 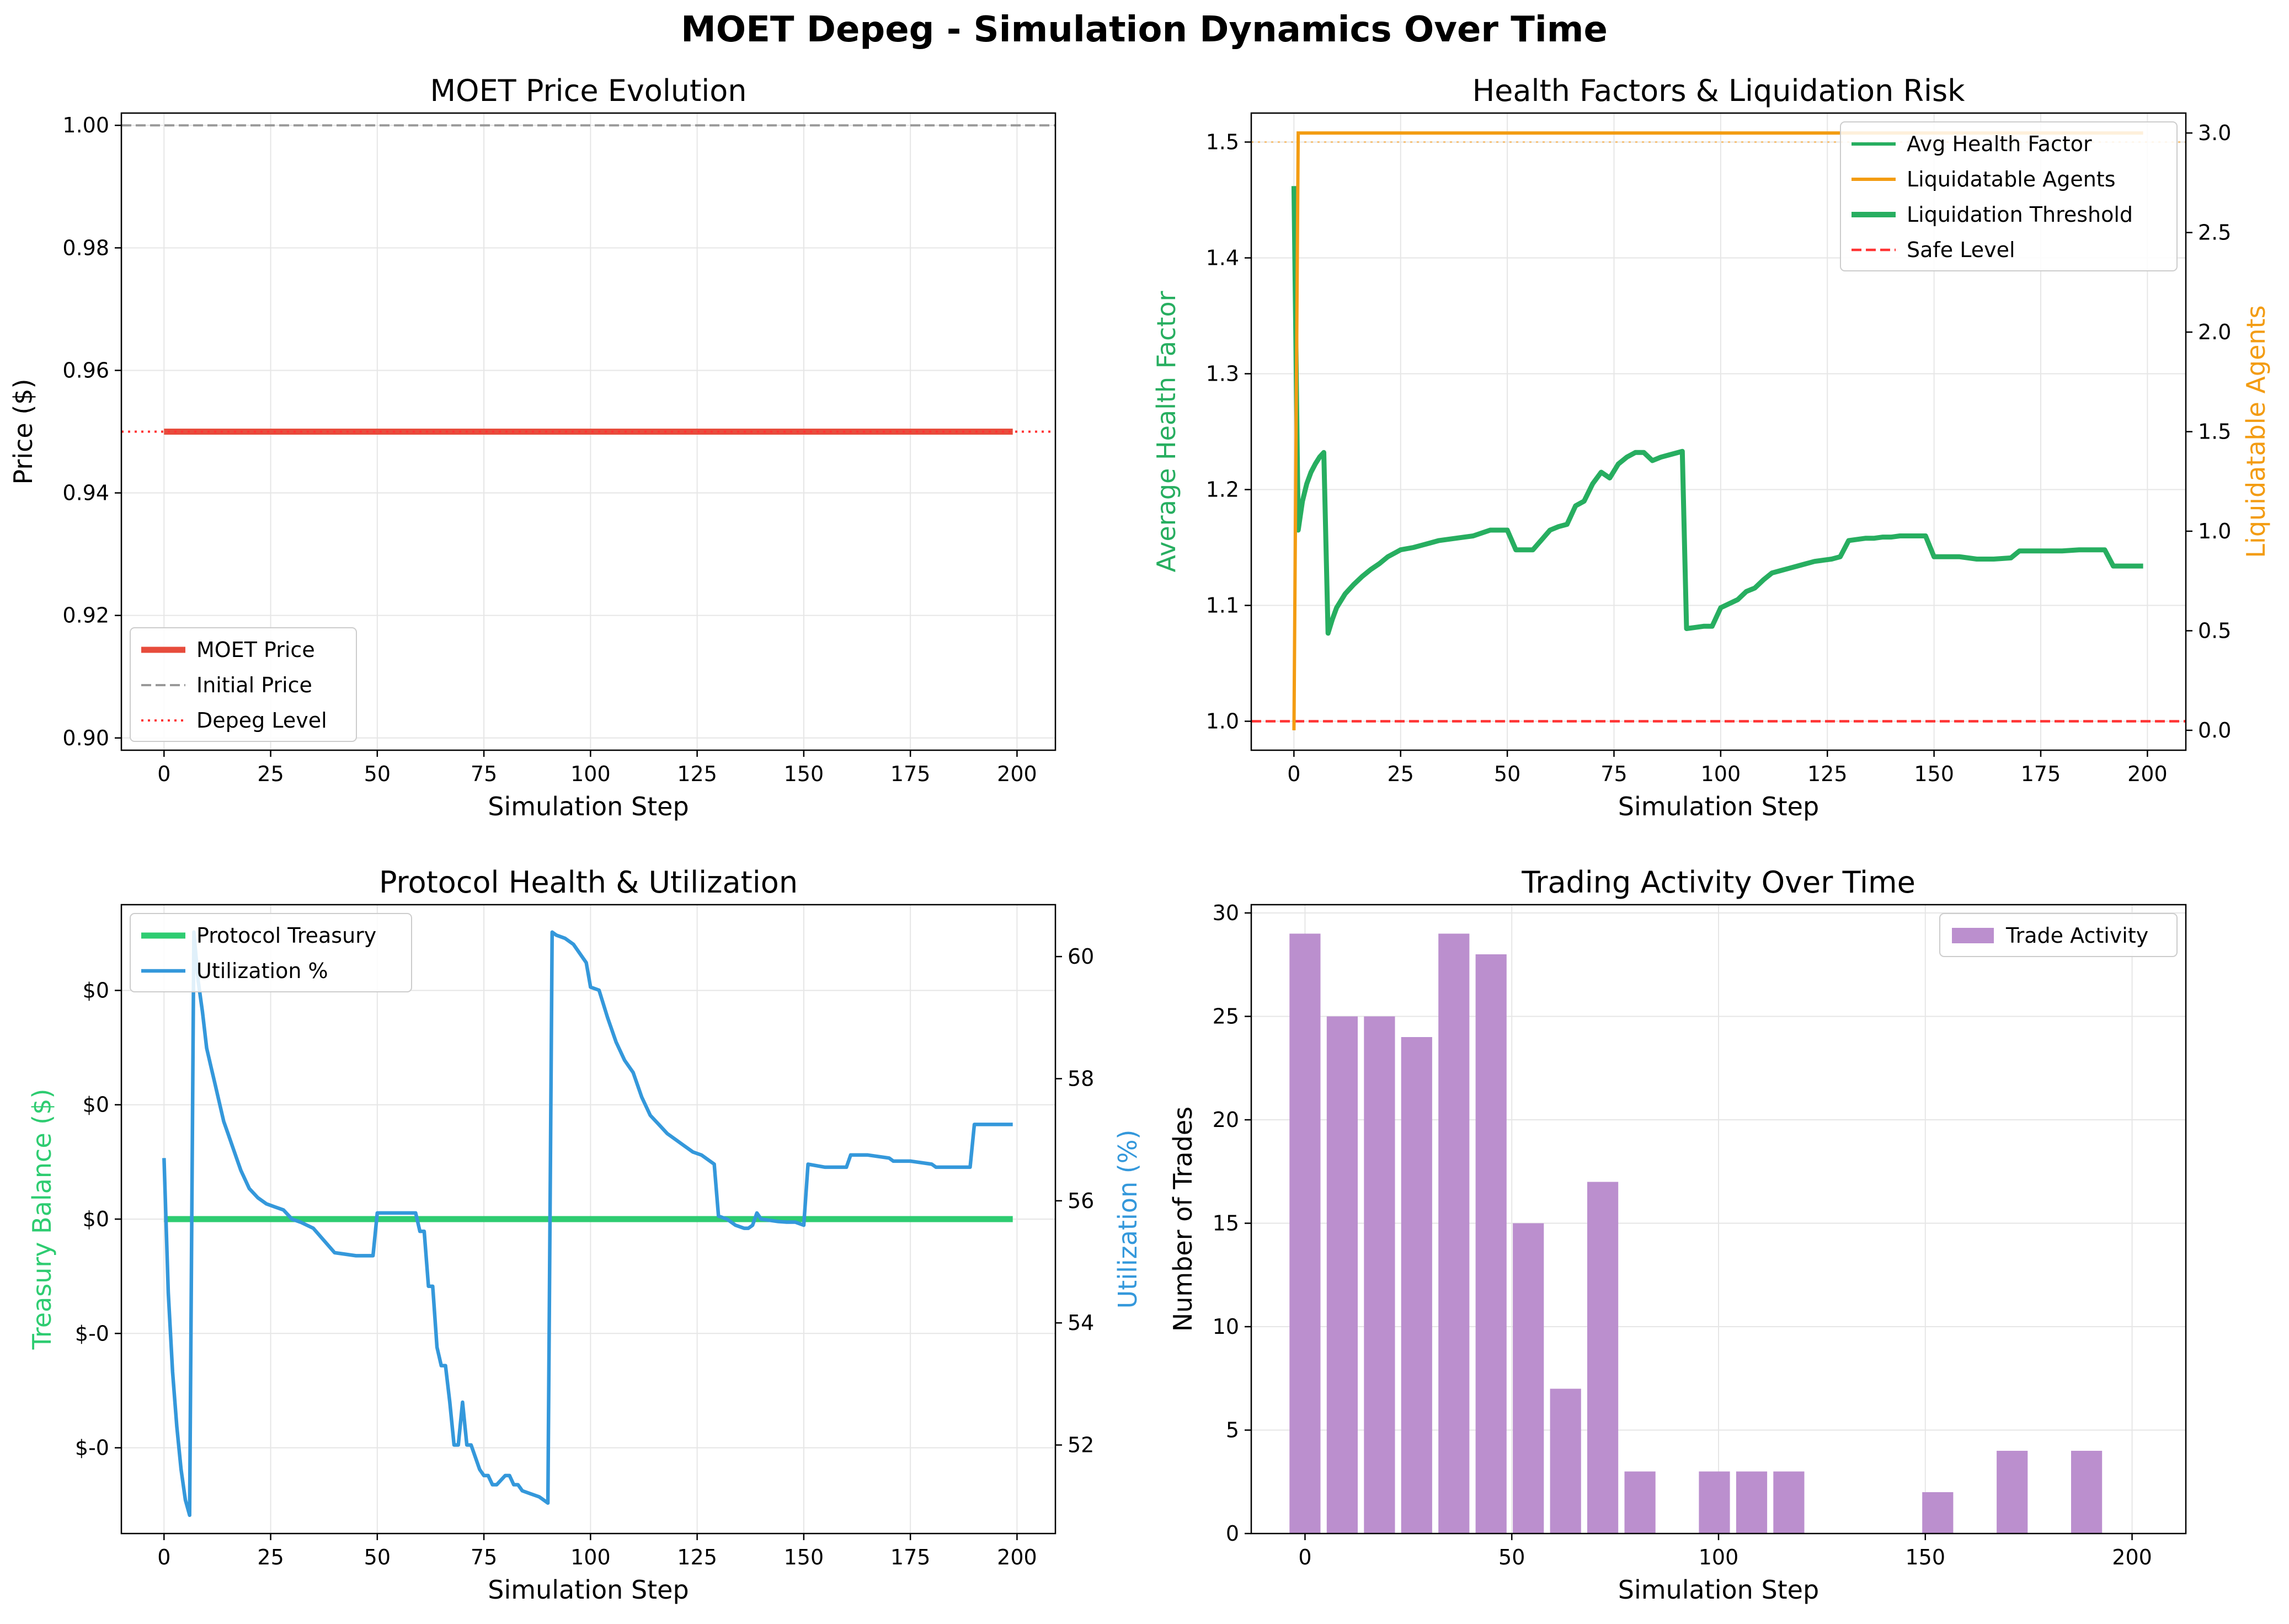 I want to click on y-tick-label: 1.3, so click(x=1222, y=374).